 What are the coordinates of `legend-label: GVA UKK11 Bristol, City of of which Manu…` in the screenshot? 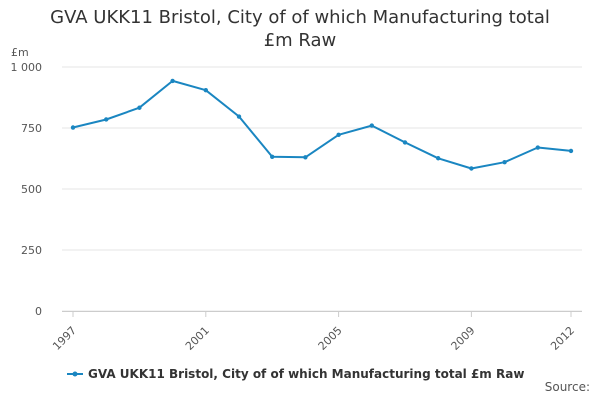 It's located at (306, 374).